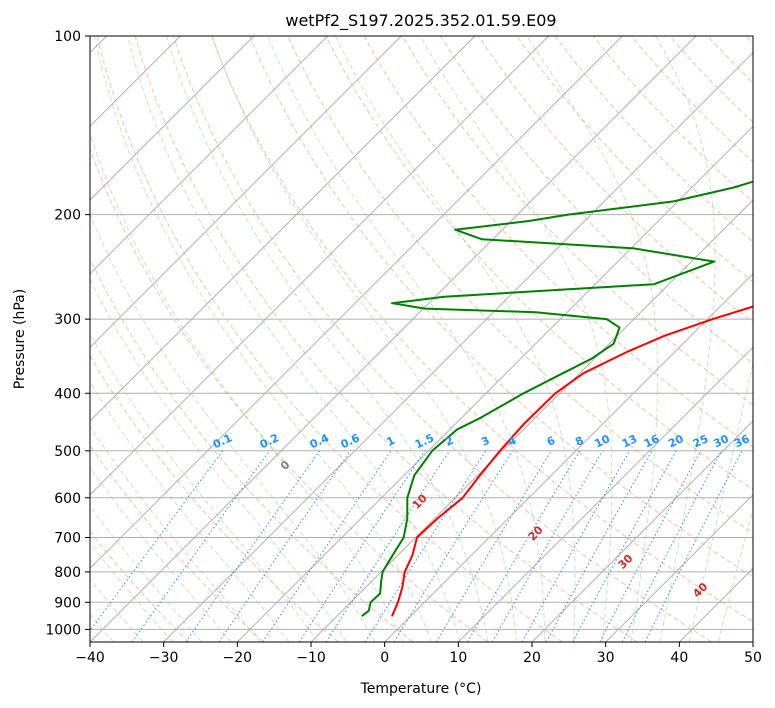  I want to click on mixing-ratio-label: 13, so click(629, 441).